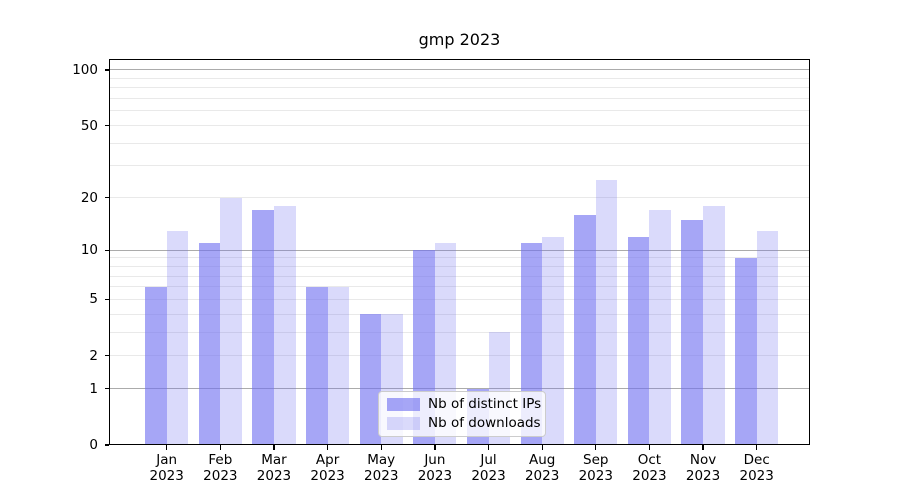 Image resolution: width=900 pixels, height=500 pixels. I want to click on y-tick-label: 0, so click(93, 445).